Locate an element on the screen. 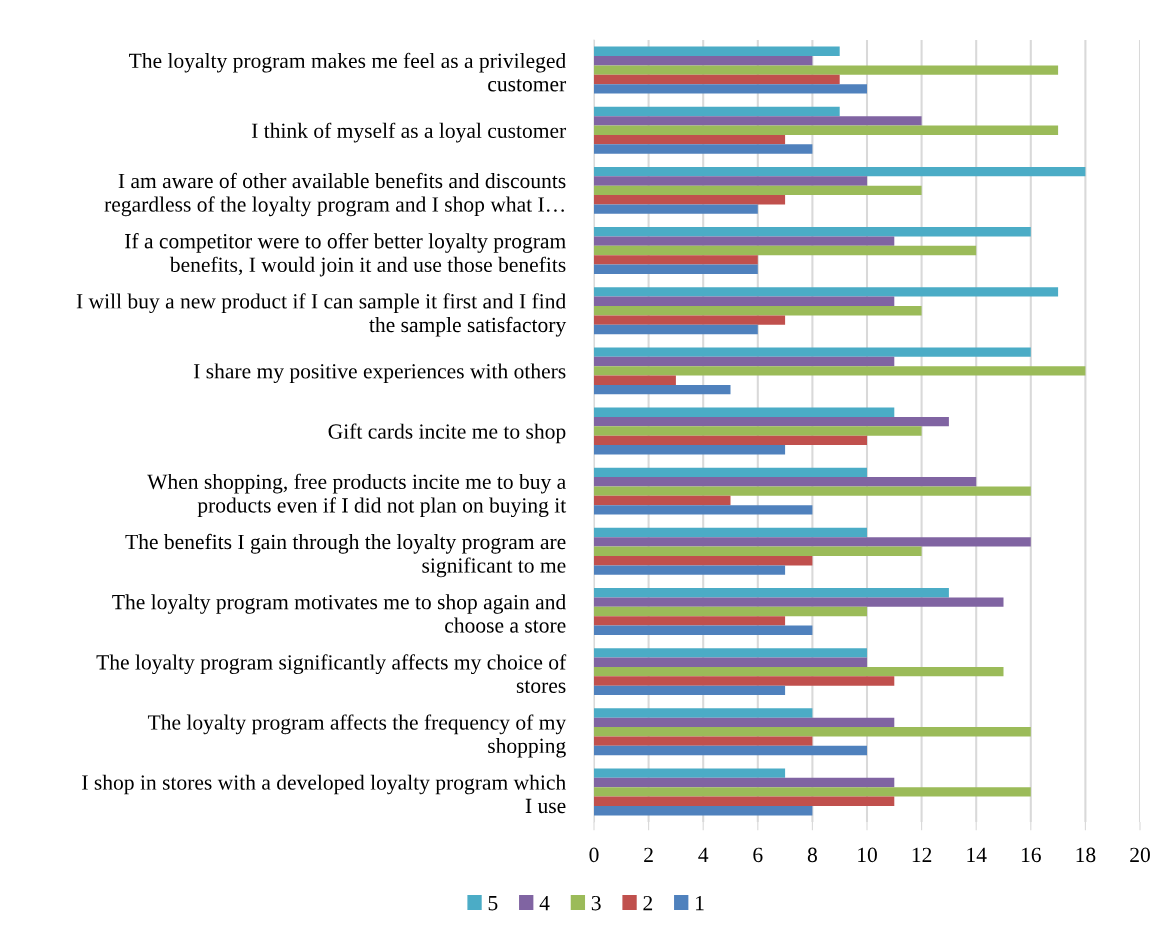  x-tick-label: 4 is located at coordinates (703, 854).